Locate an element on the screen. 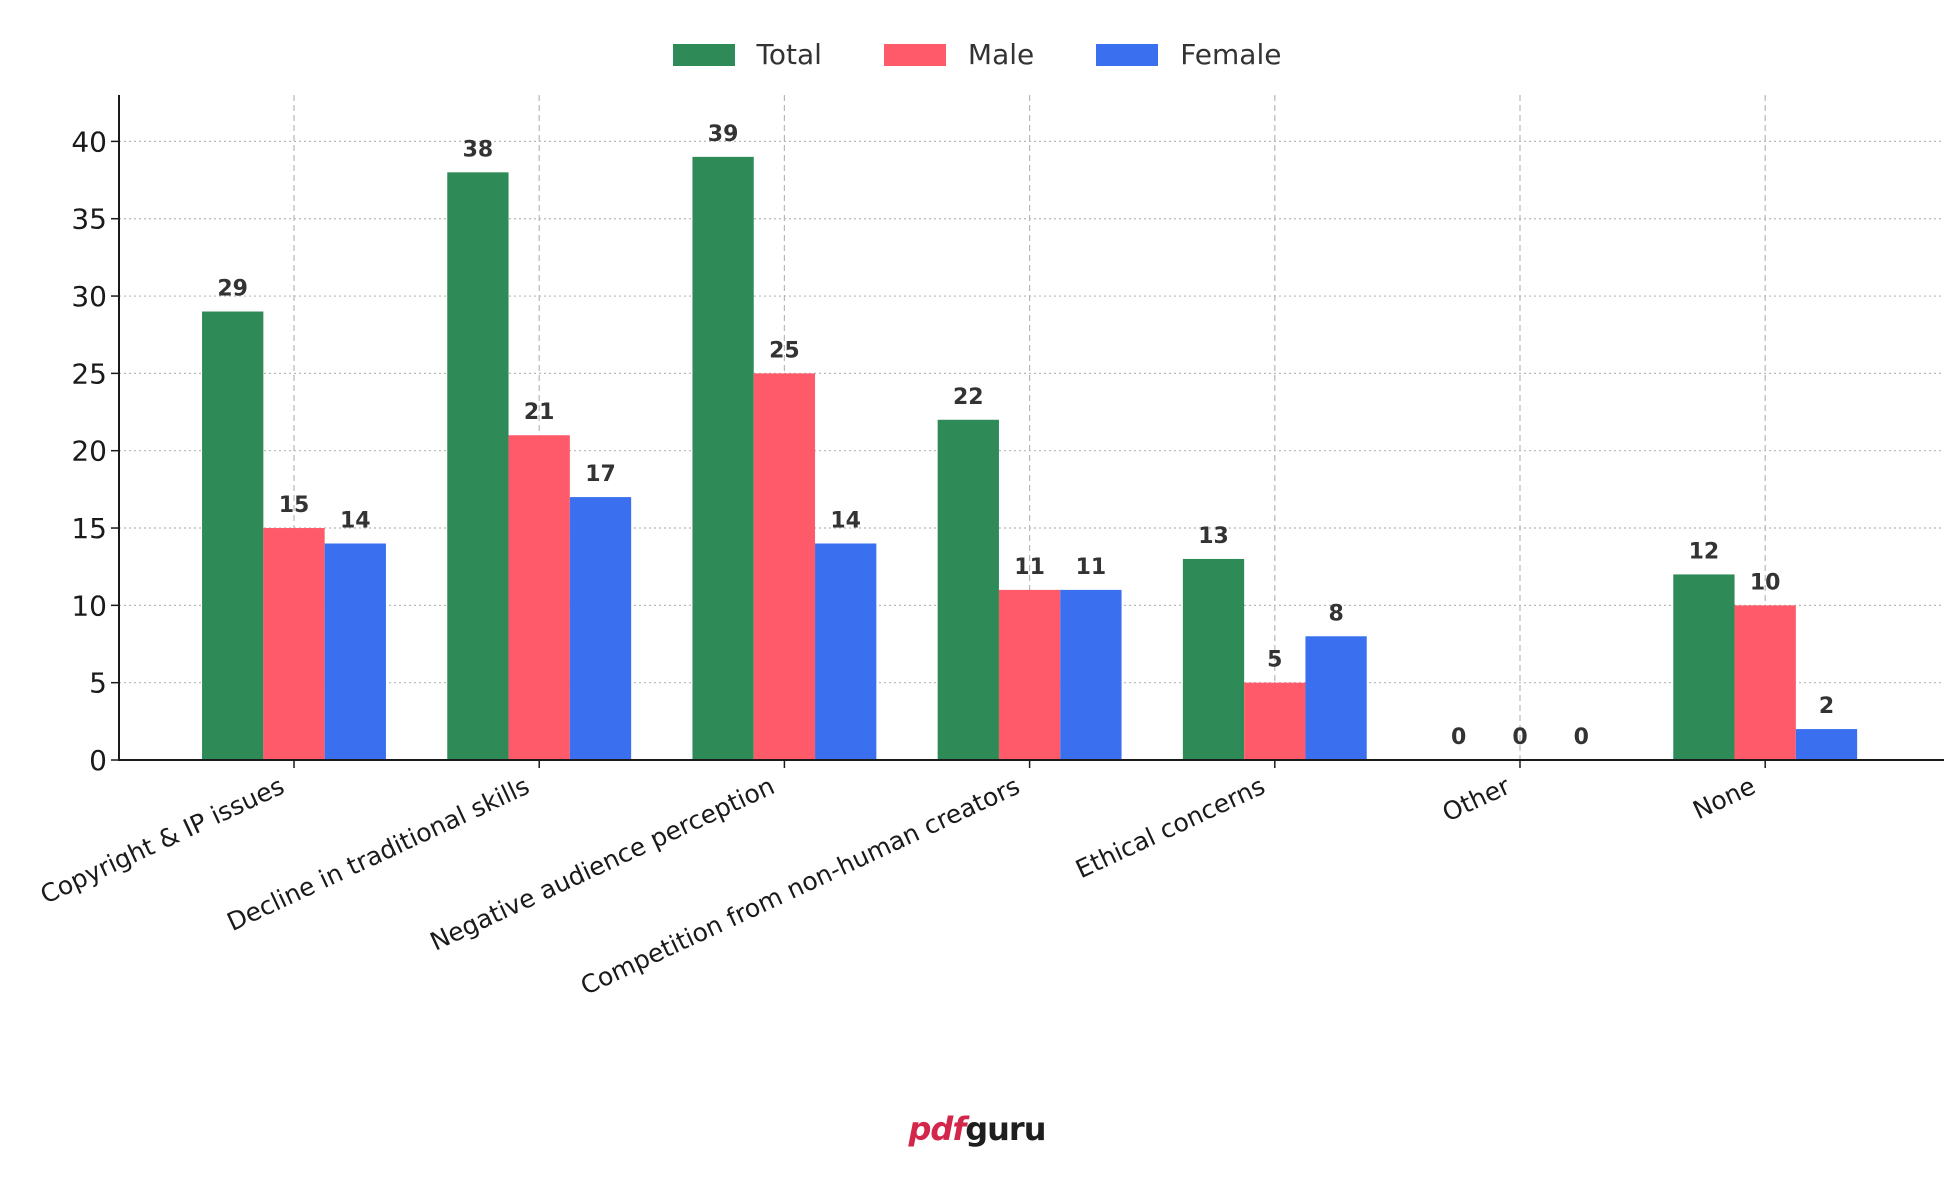  brand-logo: pdfguru is located at coordinates (977, 1129).